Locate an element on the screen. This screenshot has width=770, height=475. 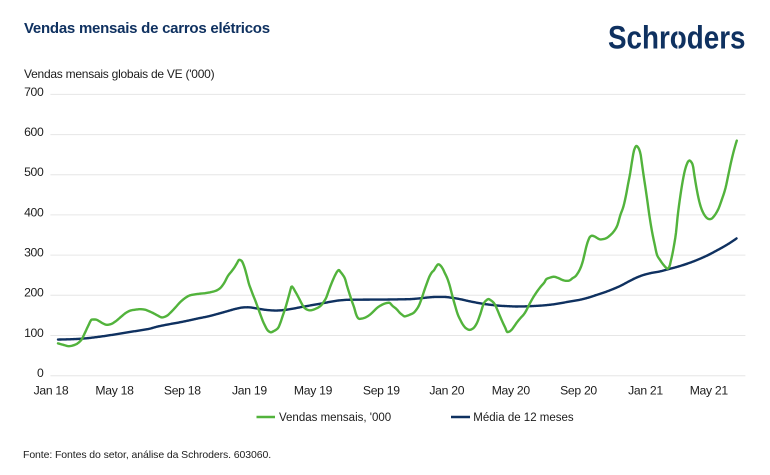
svg-text: Sep 19 is located at coordinates (381, 391).